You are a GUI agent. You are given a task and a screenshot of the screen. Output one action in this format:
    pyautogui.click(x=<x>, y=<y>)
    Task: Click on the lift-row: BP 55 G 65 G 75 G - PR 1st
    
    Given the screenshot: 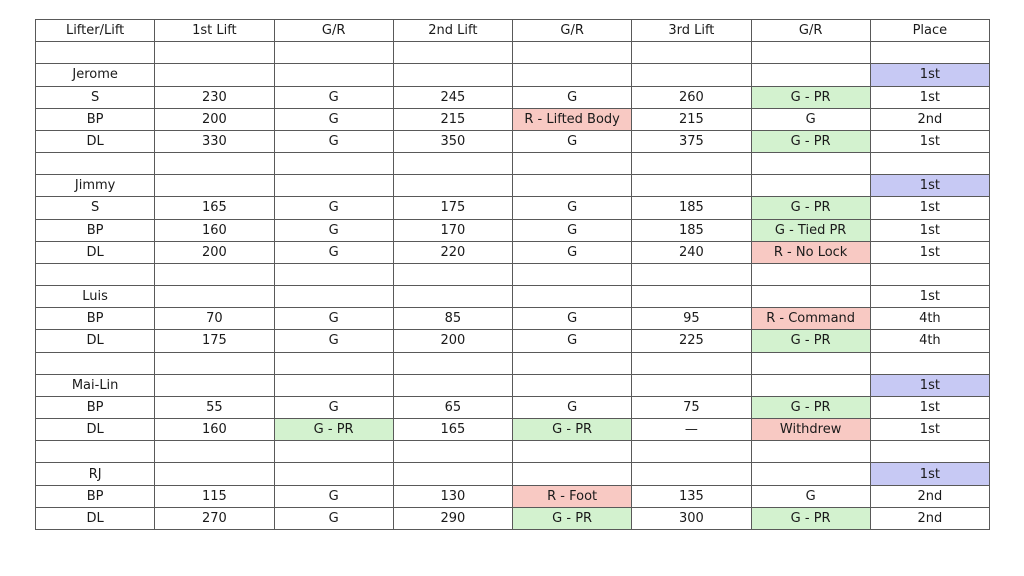 What is the action you would take?
    pyautogui.click(x=512, y=407)
    